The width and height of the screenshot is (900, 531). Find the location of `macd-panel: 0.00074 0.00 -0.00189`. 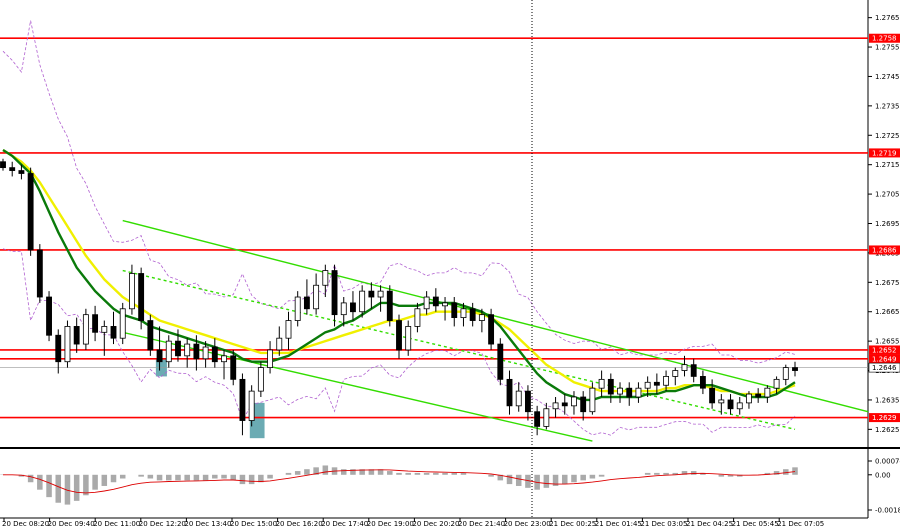

macd-panel: 0.00074 0.00 -0.00189 is located at coordinates (450, 486).